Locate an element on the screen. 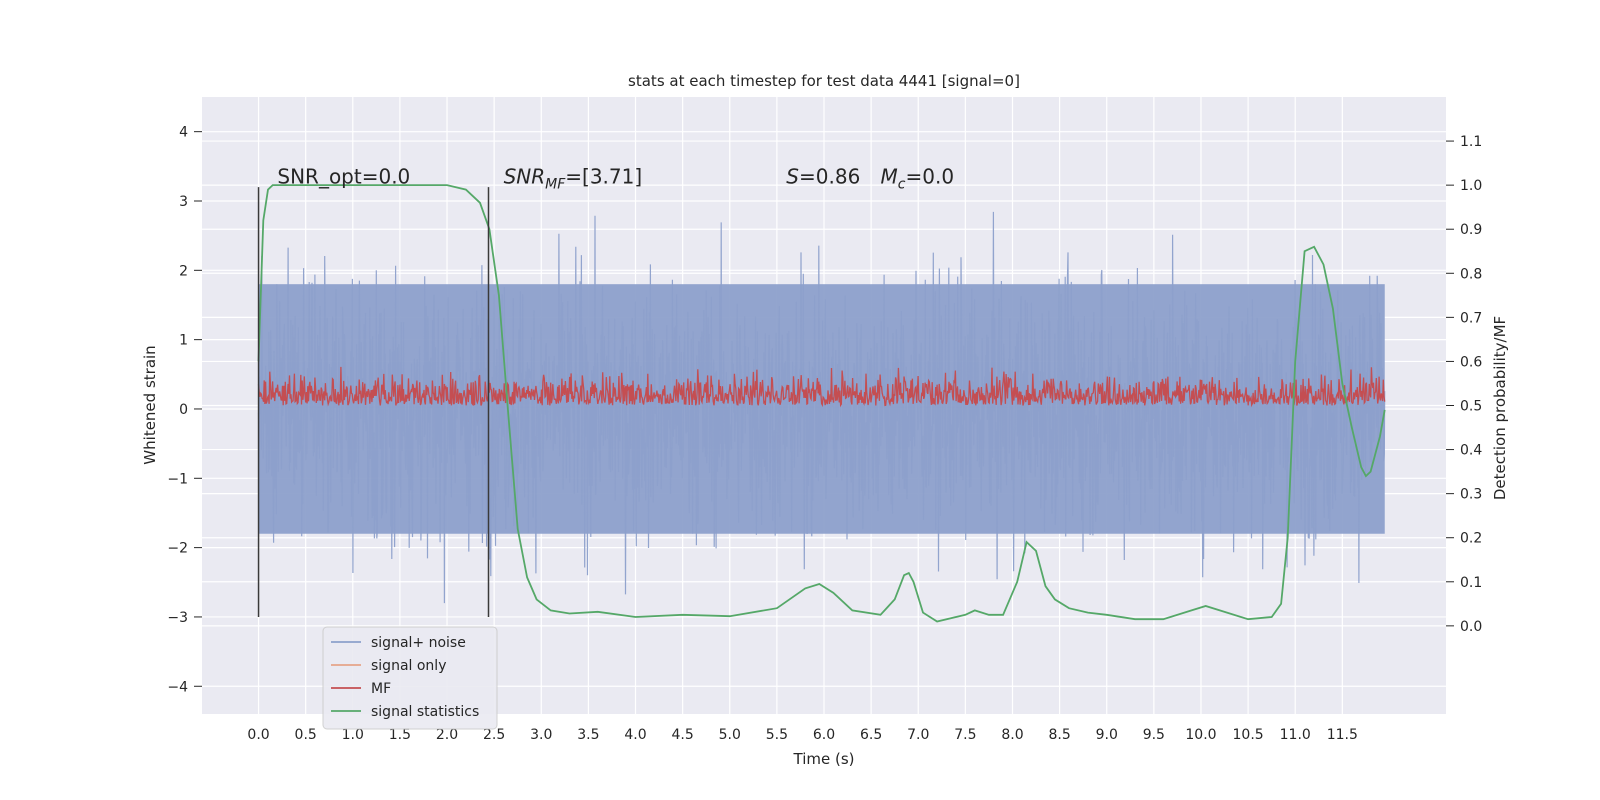  x-tick-label: 1.5 is located at coordinates (400, 735).